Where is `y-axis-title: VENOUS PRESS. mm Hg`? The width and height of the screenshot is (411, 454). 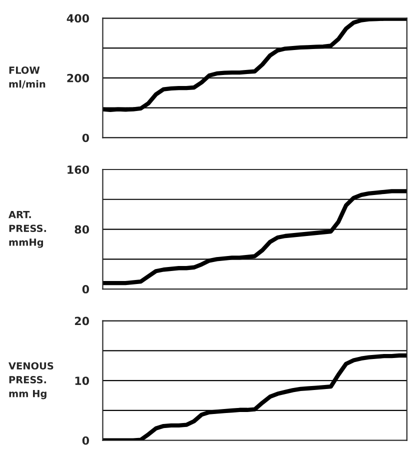
y-axis-title: VENOUS PRESS. mm Hg is located at coordinates (31, 381).